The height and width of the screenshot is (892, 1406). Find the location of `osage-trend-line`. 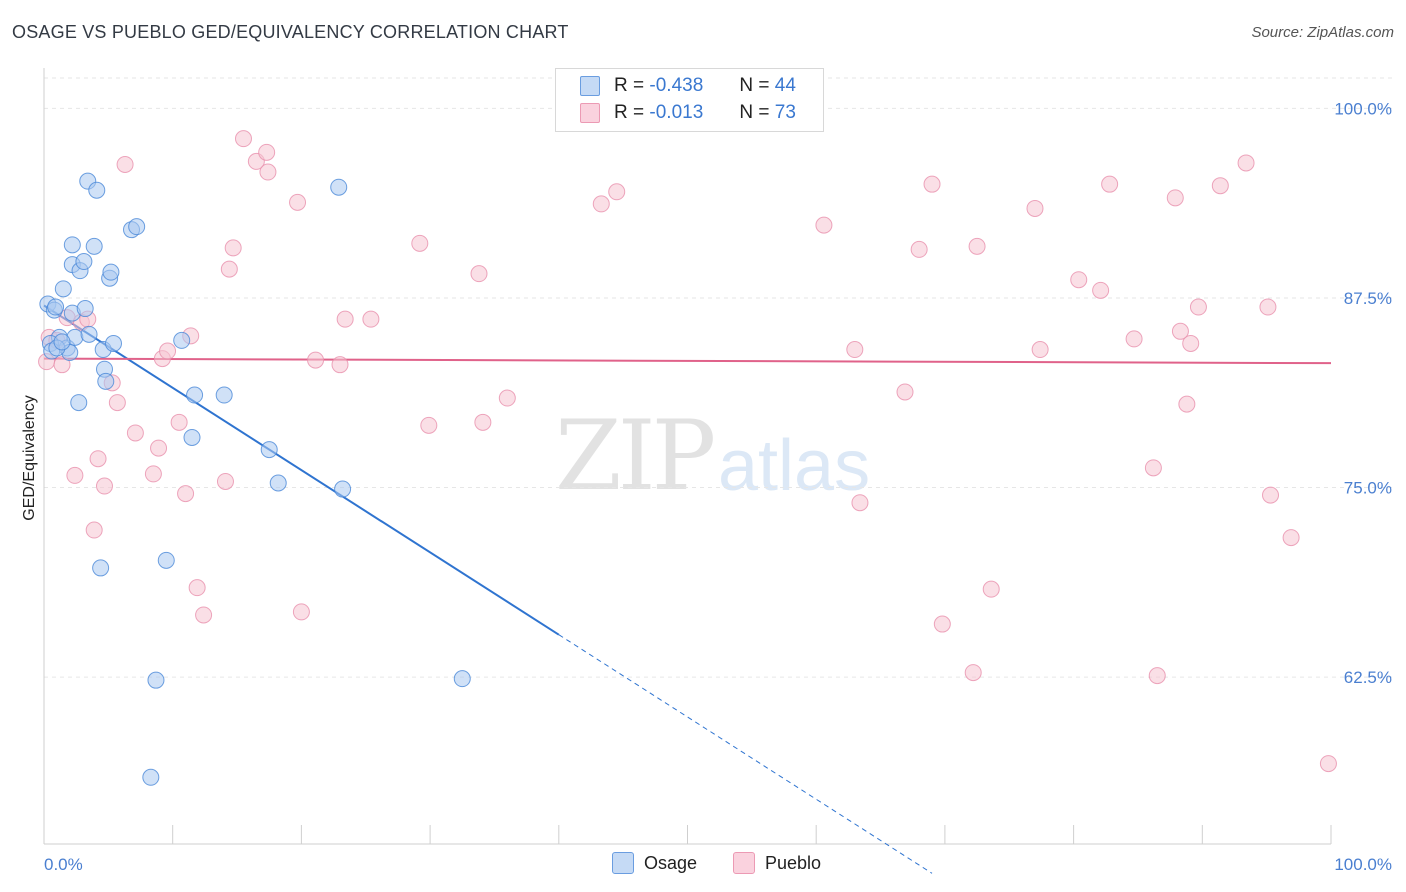

osage-trend-line is located at coordinates (301, 470).